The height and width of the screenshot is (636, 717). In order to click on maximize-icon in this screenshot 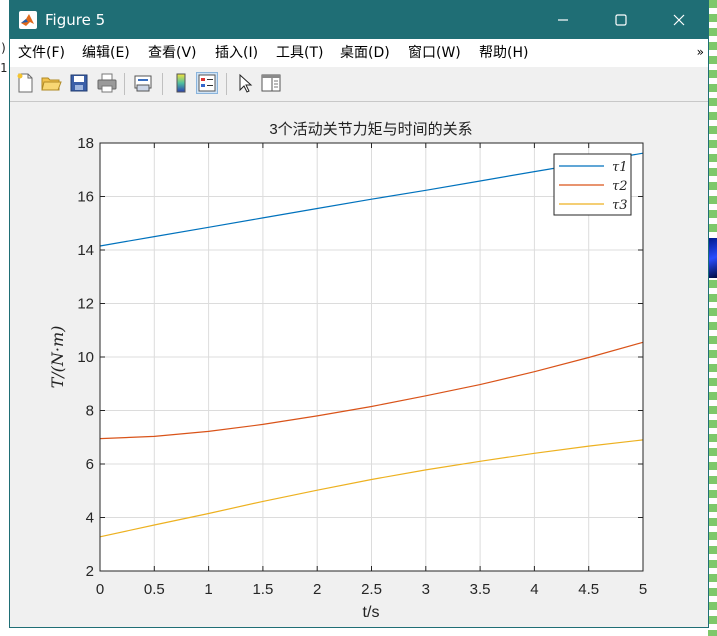, I will do `click(621, 20)`.